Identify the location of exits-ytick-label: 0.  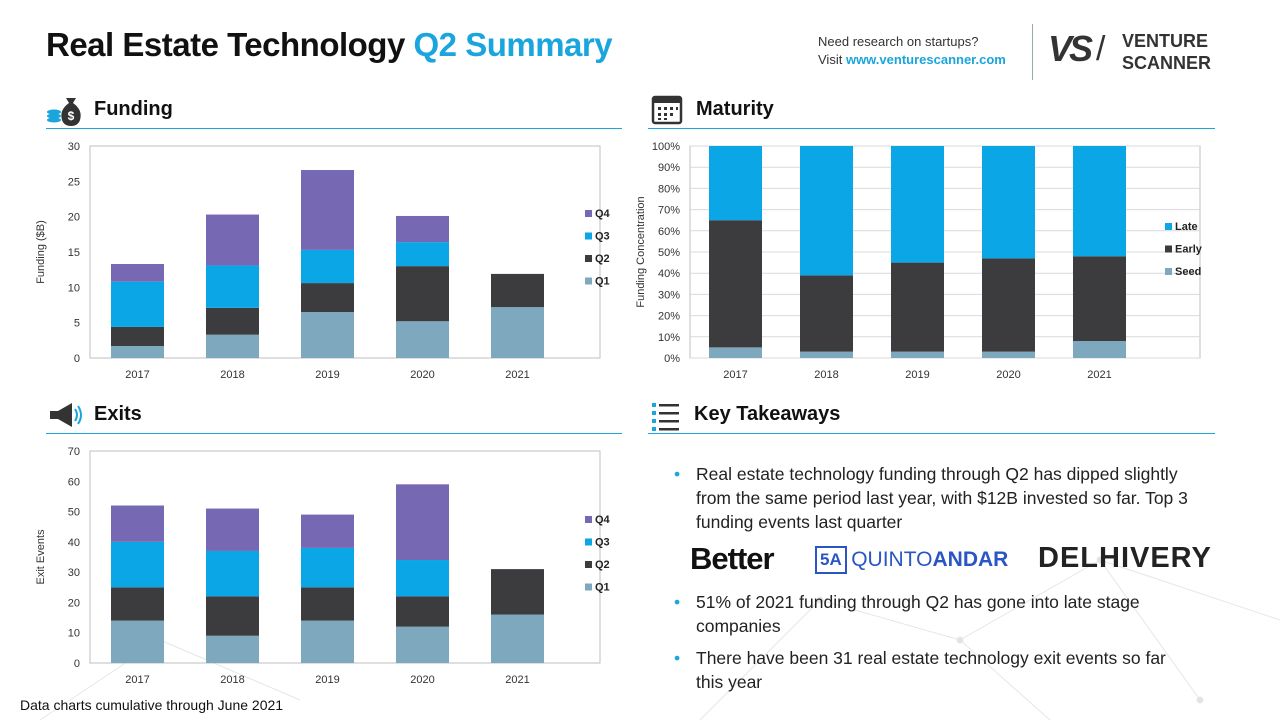
(77, 664).